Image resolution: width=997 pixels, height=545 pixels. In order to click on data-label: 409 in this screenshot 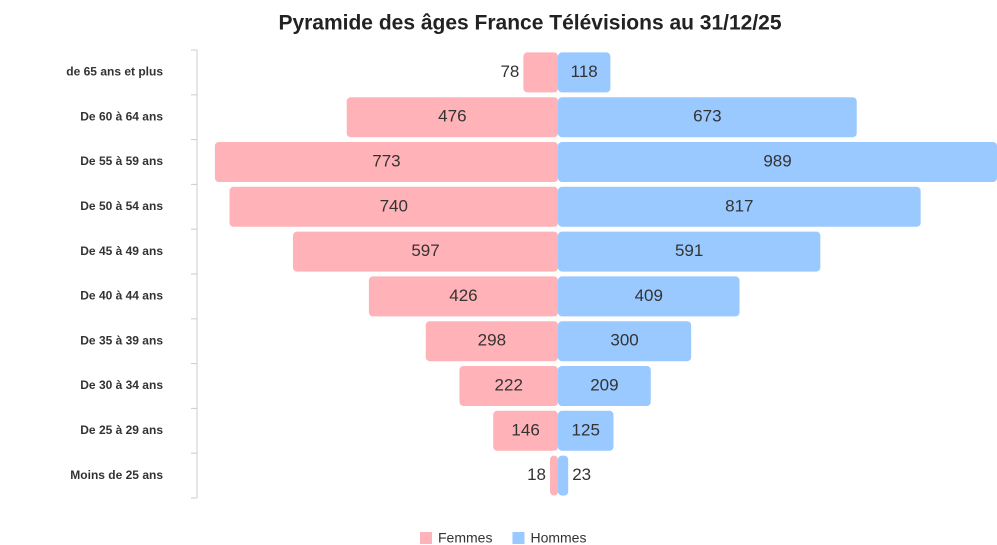, I will do `click(649, 295)`.